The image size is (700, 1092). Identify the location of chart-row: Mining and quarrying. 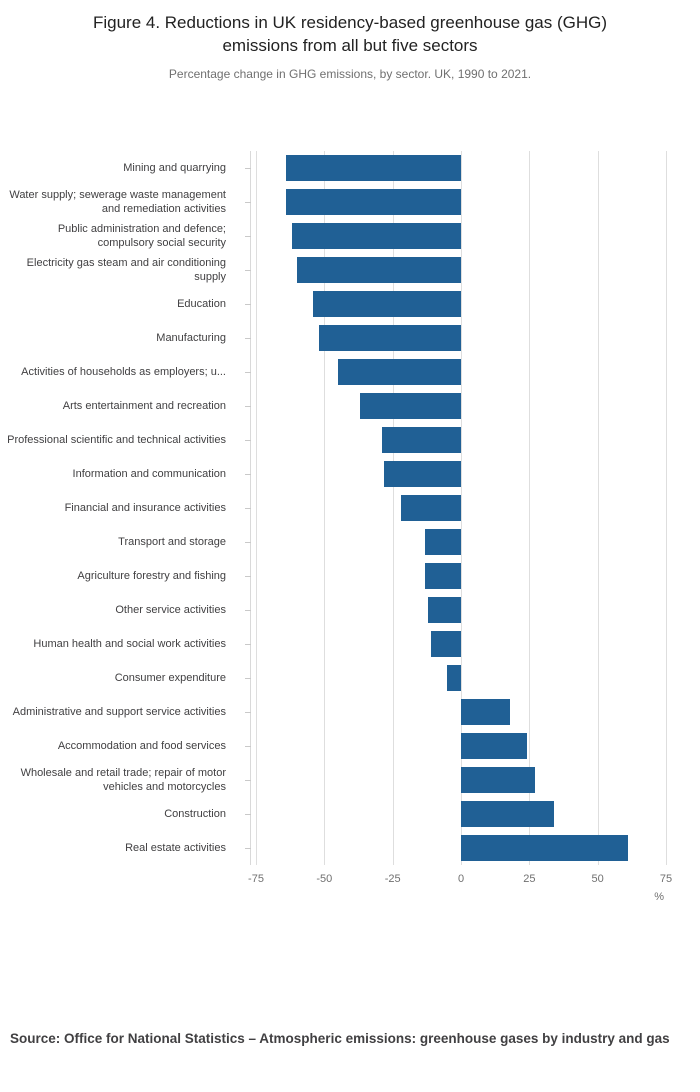
(350, 168).